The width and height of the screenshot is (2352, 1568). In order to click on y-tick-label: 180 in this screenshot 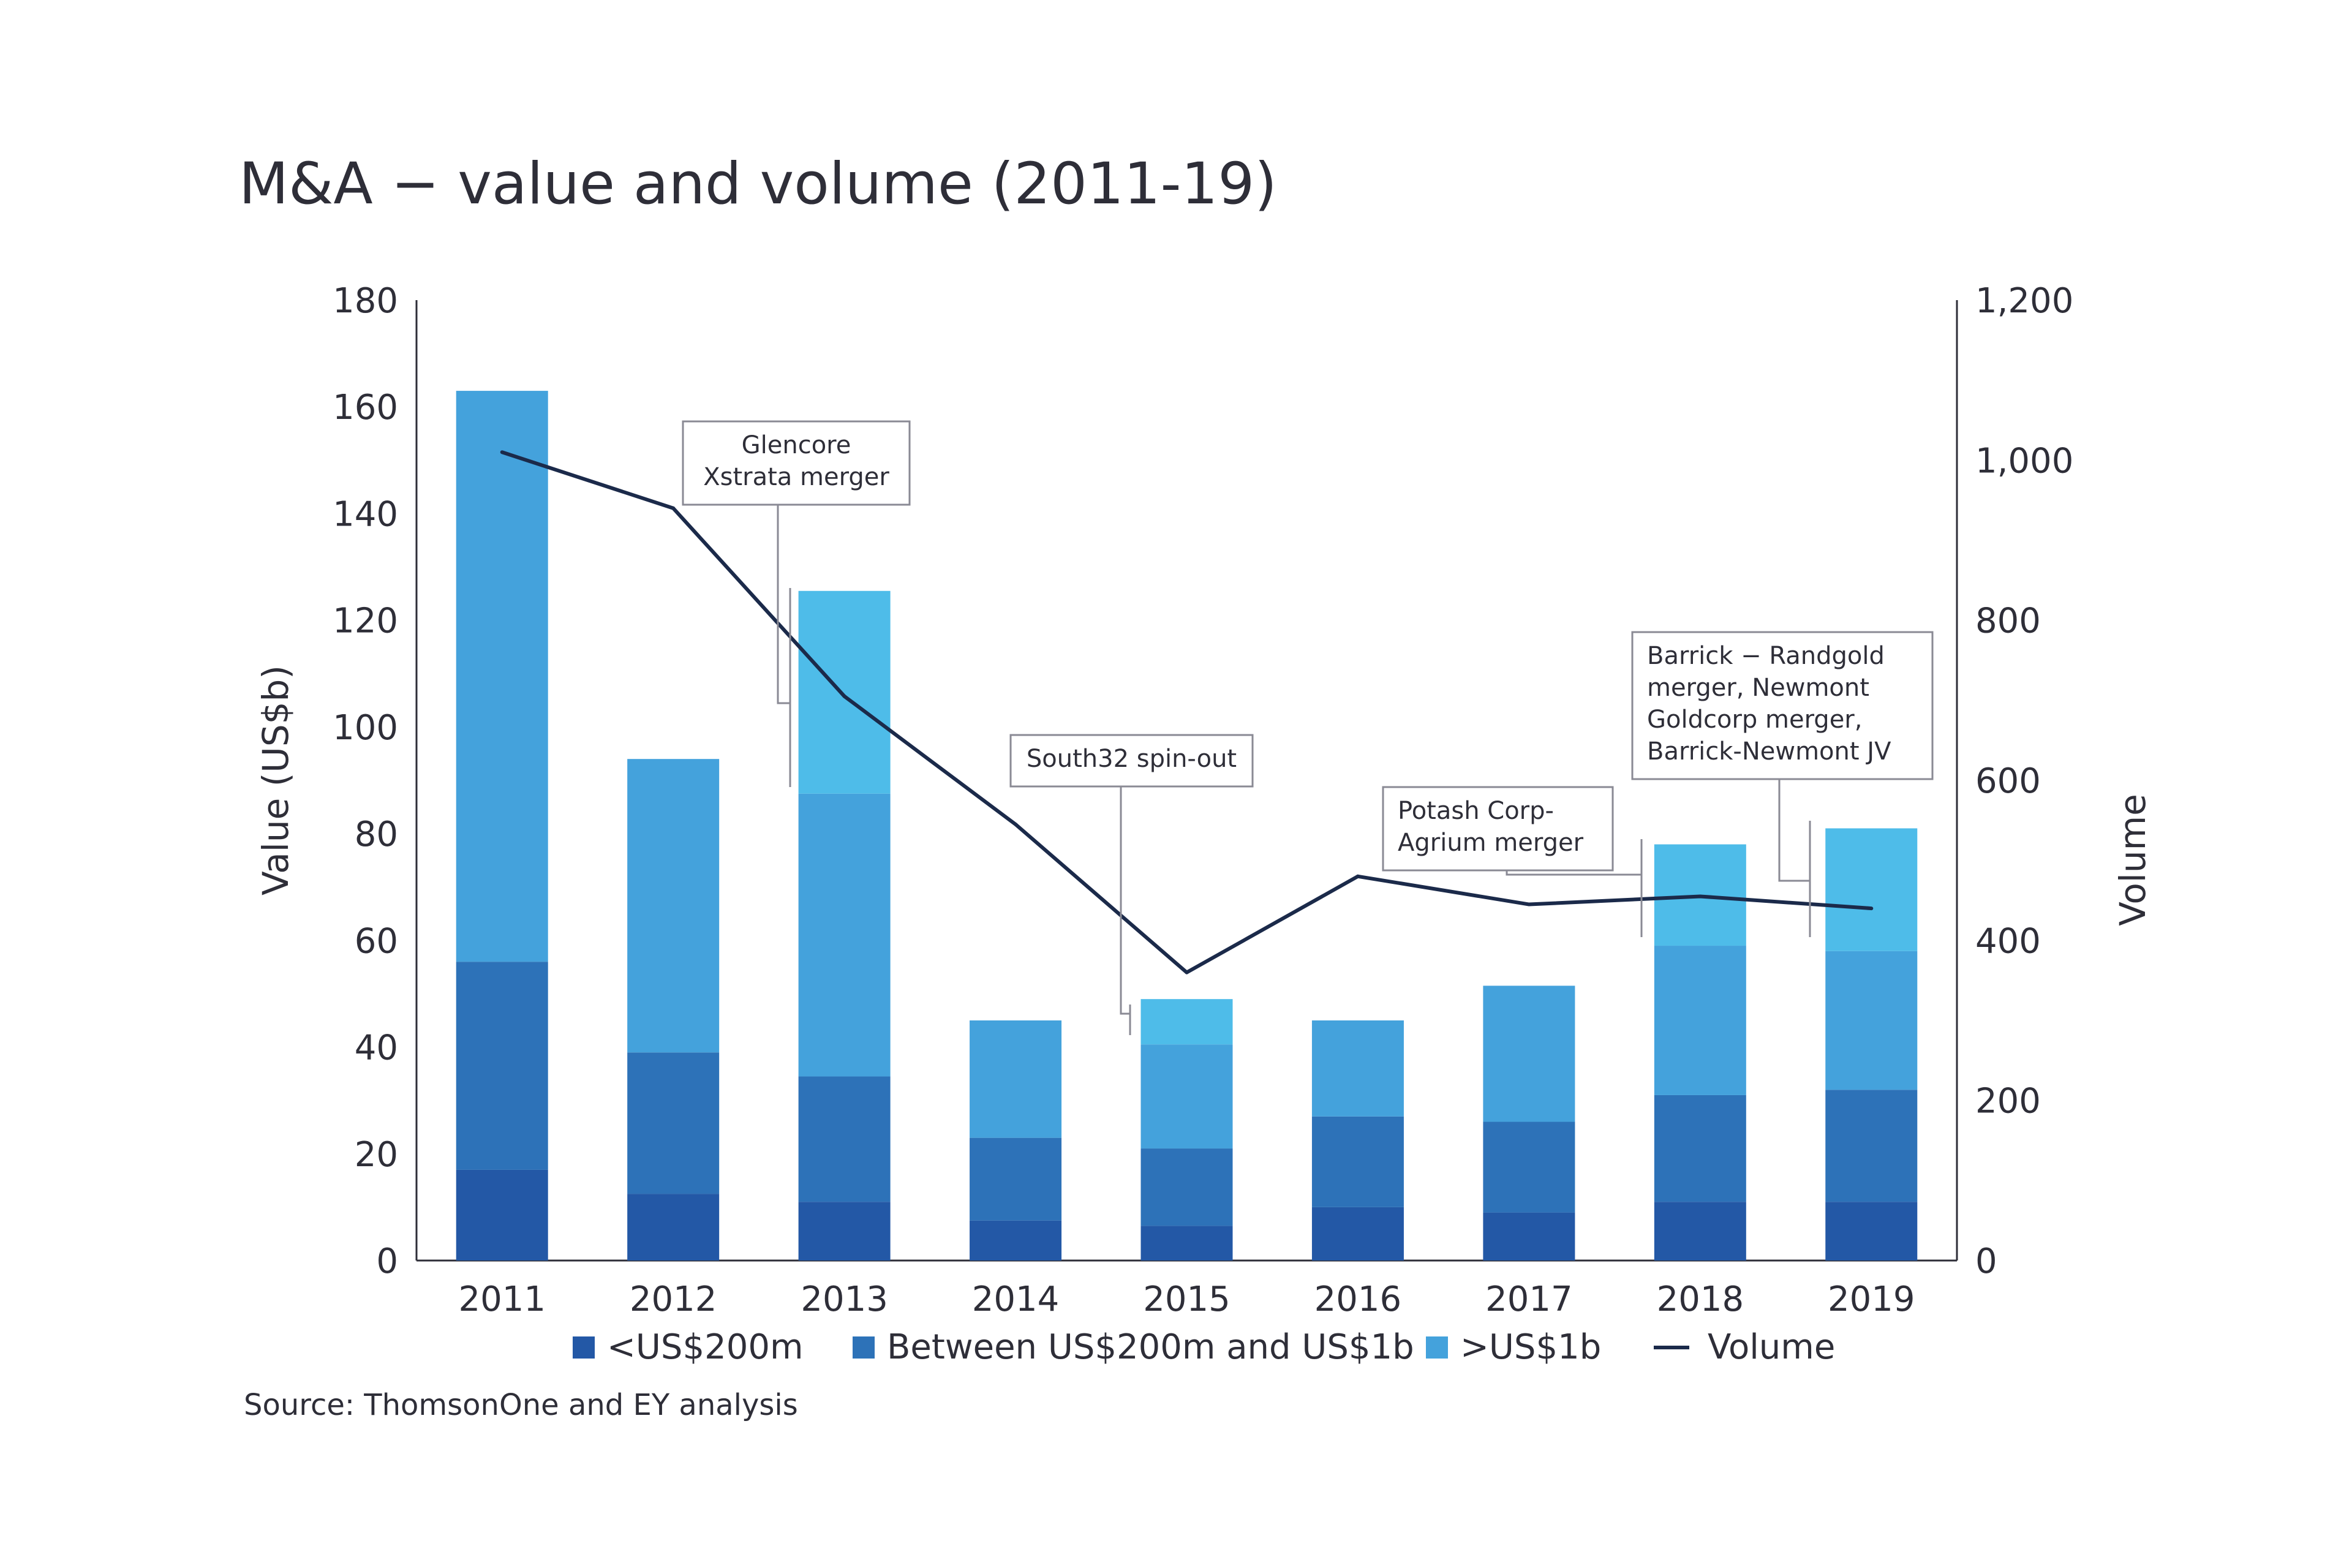, I will do `click(366, 301)`.